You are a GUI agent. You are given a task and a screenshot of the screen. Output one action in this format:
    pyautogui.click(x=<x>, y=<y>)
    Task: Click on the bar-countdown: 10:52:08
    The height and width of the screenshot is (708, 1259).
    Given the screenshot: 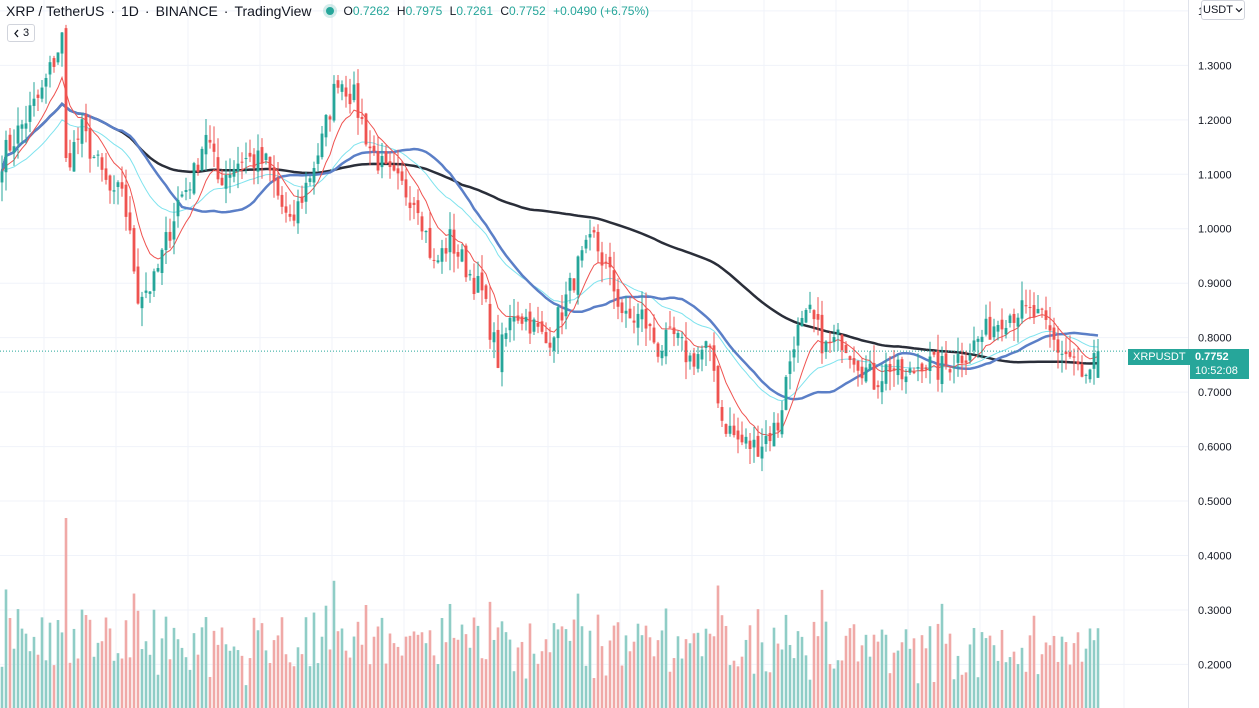 What is the action you would take?
    pyautogui.click(x=1216, y=371)
    